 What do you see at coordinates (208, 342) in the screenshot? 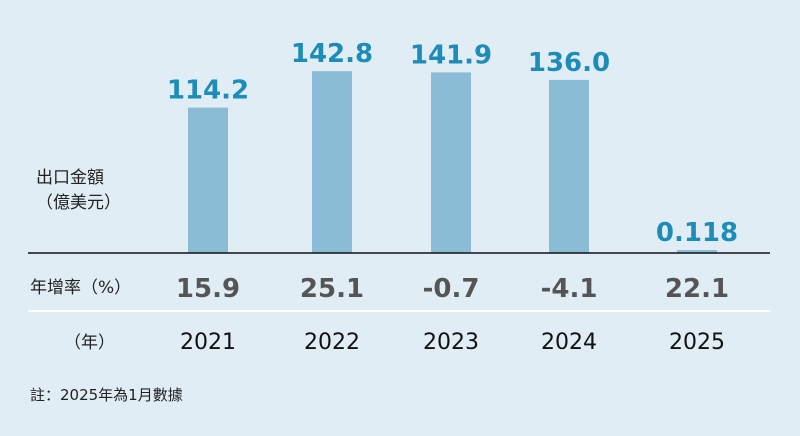
I see `year-label-2021: 2021` at bounding box center [208, 342].